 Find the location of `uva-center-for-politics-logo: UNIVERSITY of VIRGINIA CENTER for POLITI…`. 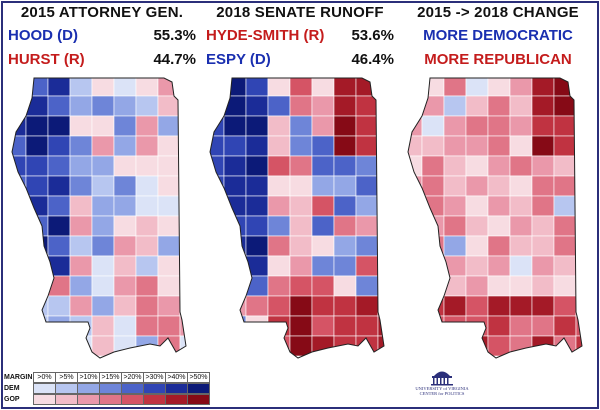

uva-center-for-politics-logo: UNIVERSITY of VIRGINIA CENTER for POLITI… is located at coordinates (442, 386).